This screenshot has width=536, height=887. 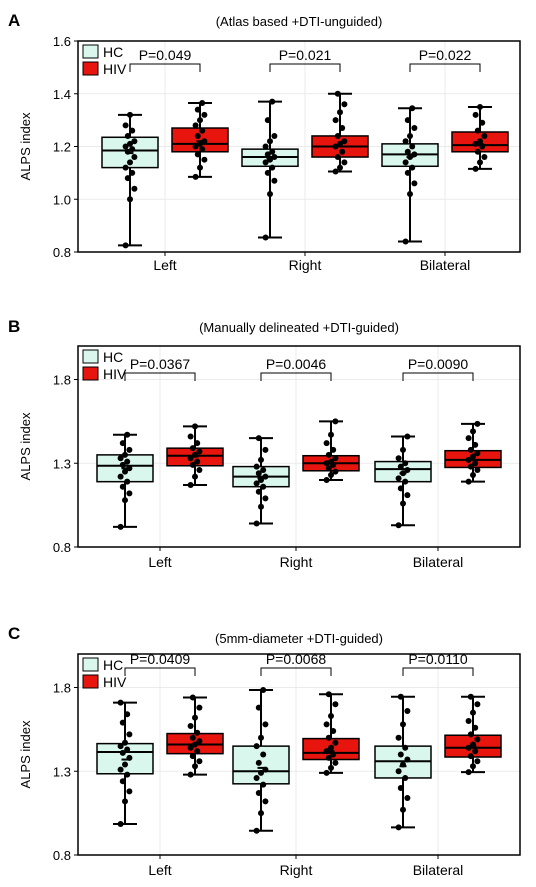 What do you see at coordinates (62, 147) in the screenshot?
I see `y-tick-label: 1.2` at bounding box center [62, 147].